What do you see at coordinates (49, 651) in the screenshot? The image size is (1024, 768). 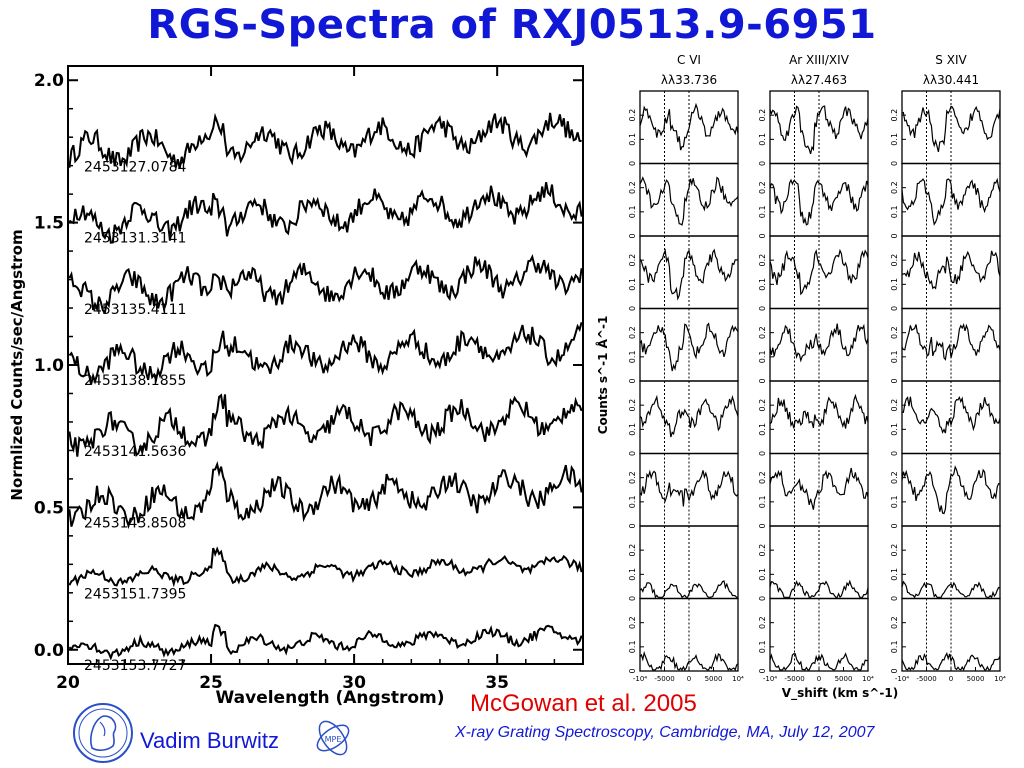 I see `y-tick-label: 0.0` at bounding box center [49, 651].